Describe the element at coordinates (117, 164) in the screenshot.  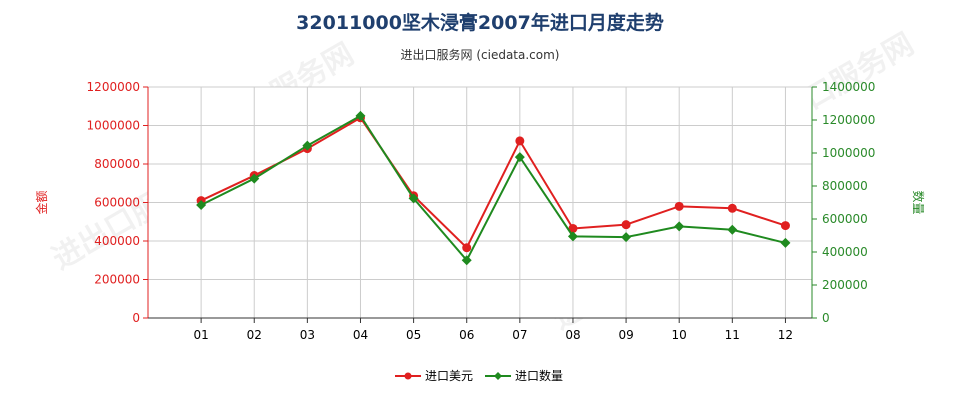
I see `left-tick-label: 800000` at that location.